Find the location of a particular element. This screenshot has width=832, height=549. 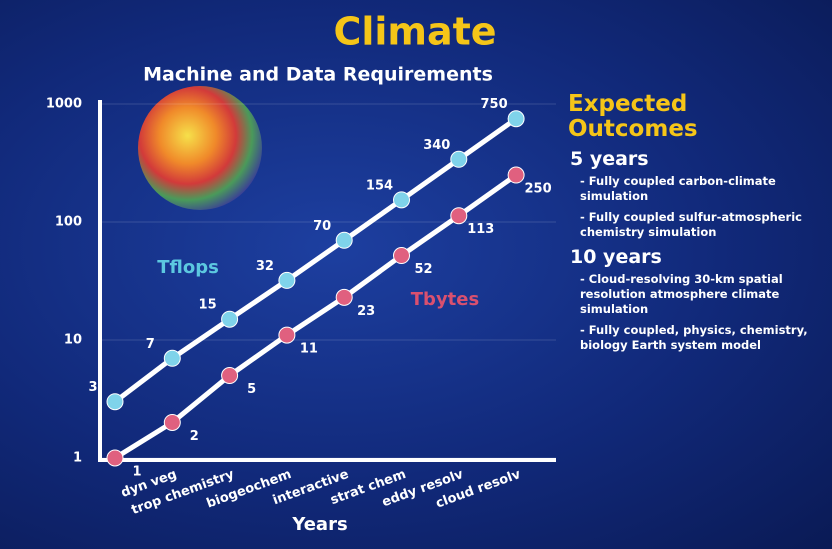

data-label: 5 is located at coordinates (251, 389).